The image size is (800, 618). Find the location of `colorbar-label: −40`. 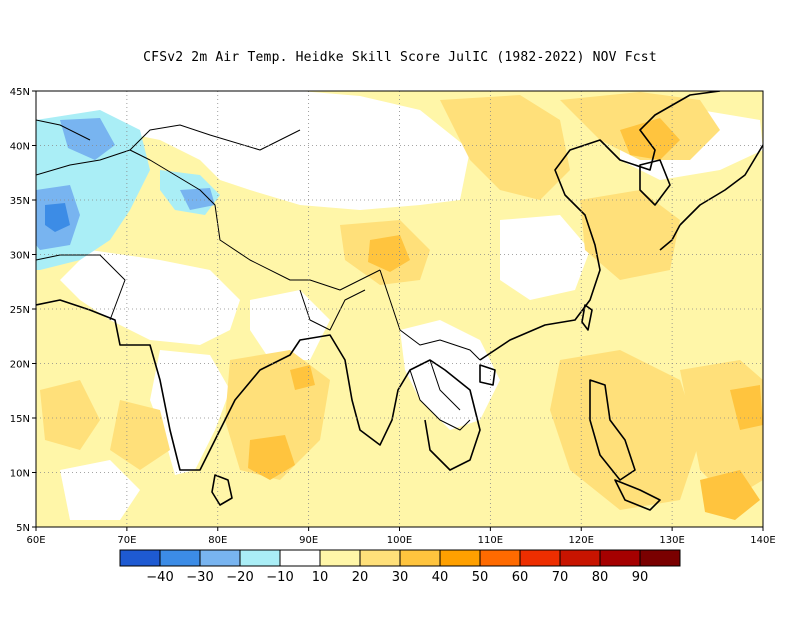

colorbar-label: −40 is located at coordinates (159, 577).